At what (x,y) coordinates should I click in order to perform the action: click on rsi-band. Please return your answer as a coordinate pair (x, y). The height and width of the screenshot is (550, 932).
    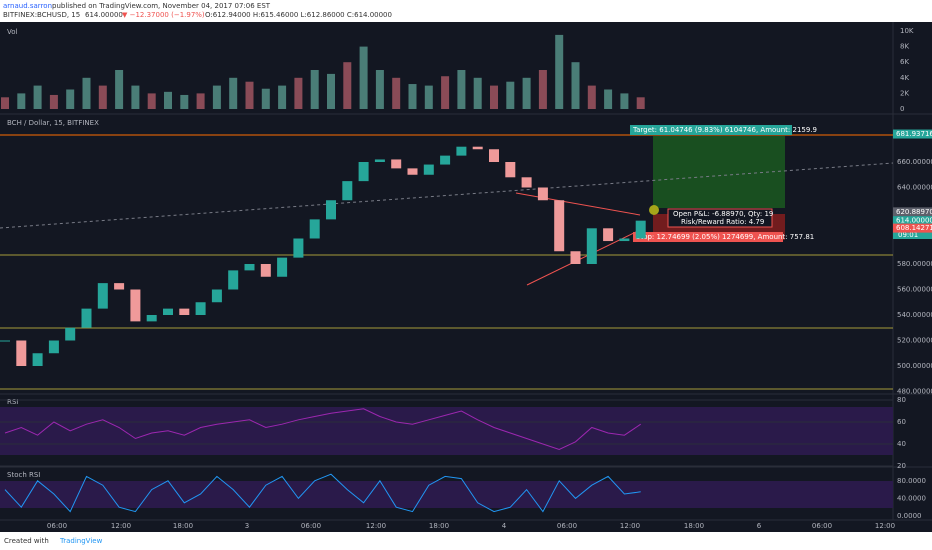
    Looking at the image, I should click on (446, 431).